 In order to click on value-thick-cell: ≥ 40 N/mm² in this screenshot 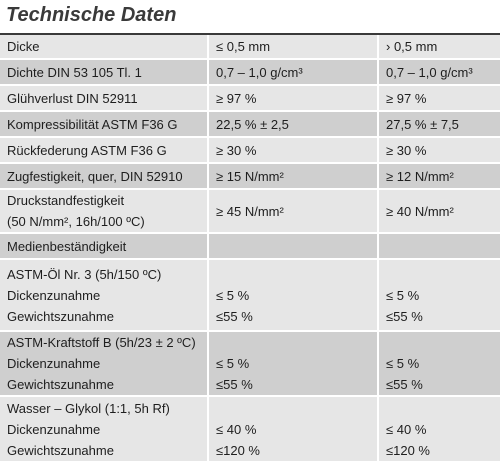, I will do `click(438, 211)`.